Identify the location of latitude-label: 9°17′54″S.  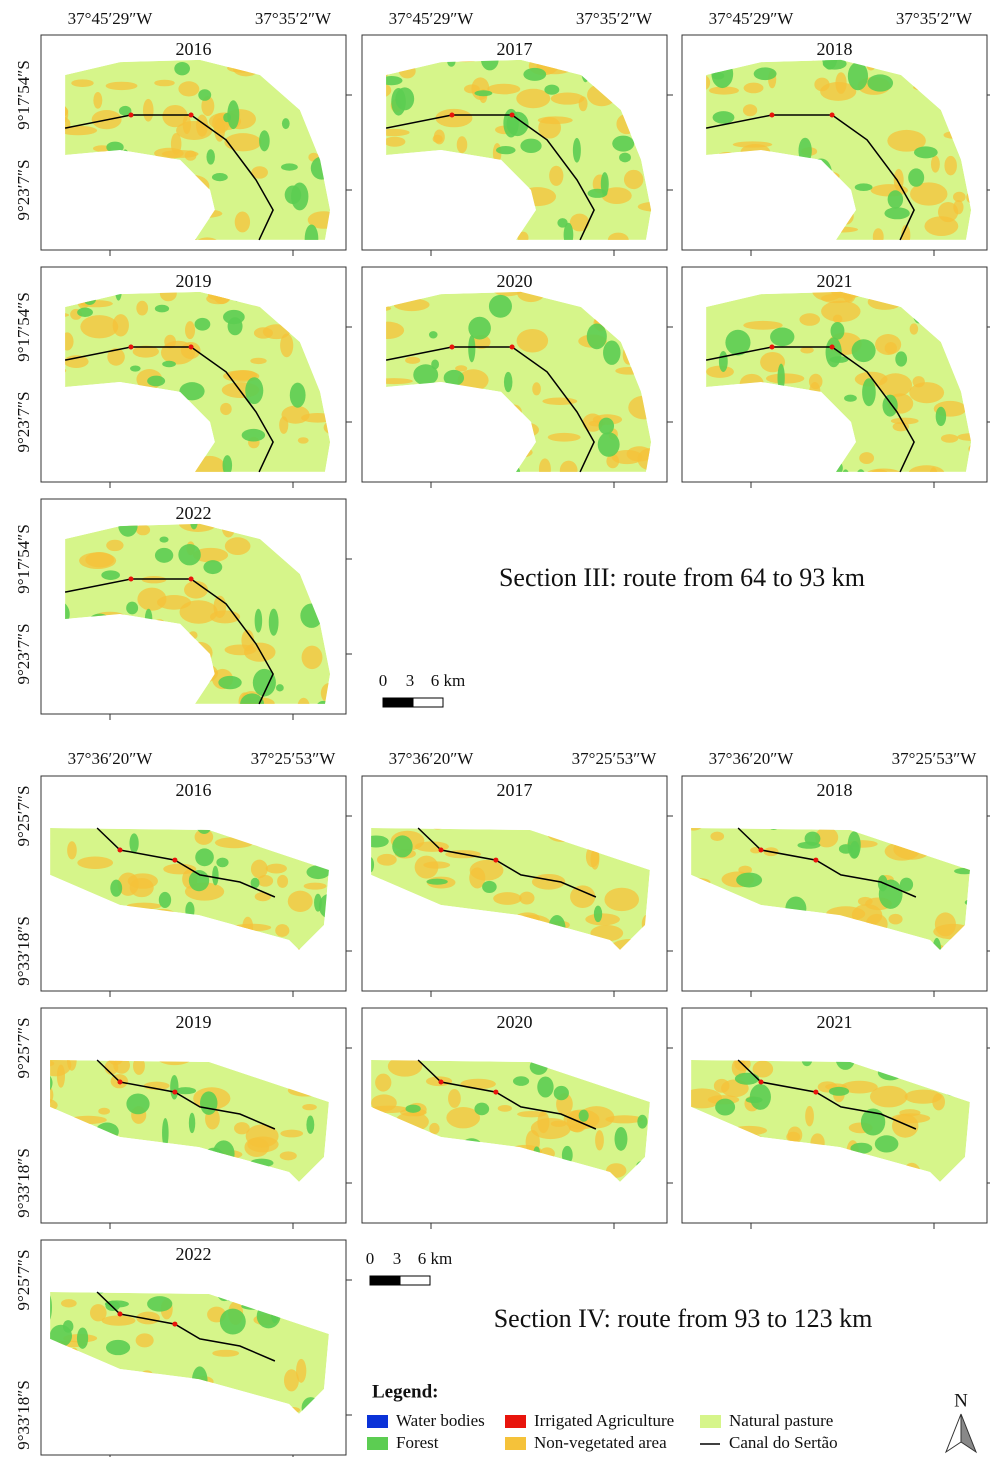
(23, 559).